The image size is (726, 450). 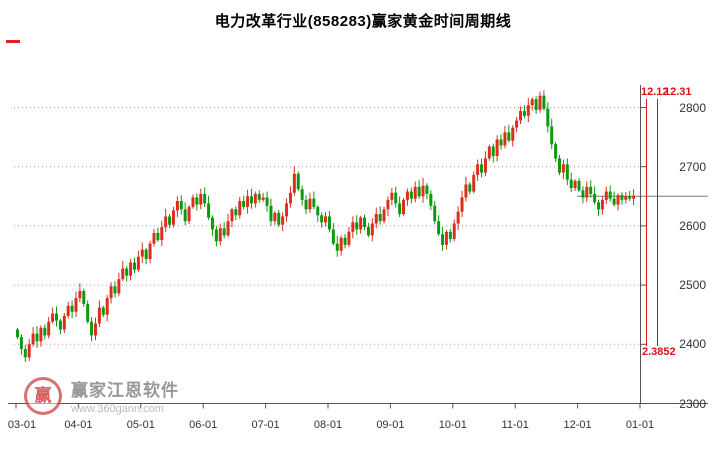 I want to click on chart-title: 电力改革行业(858283)赢家黄金时间周期线, so click(x=363, y=21).